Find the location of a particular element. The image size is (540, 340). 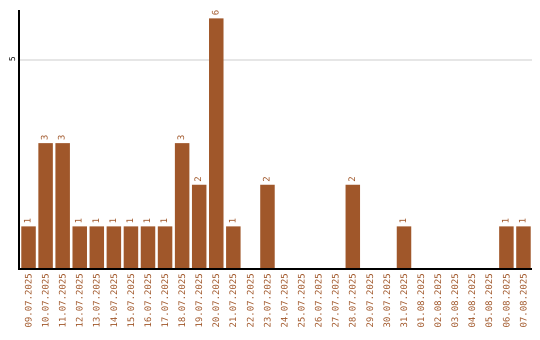

x-tick-label: 09.07.2025 is located at coordinates (29, 300).